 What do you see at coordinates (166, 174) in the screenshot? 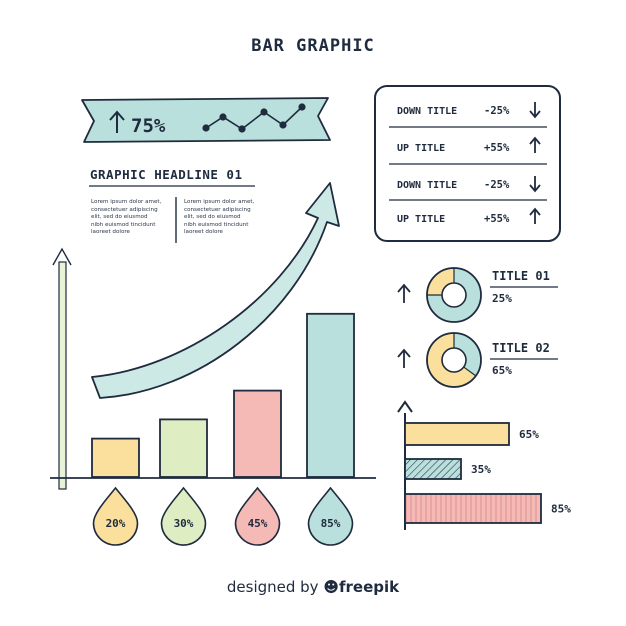
I see `graphic-headline: GRAPHIC HEADLINE 01` at bounding box center [166, 174].